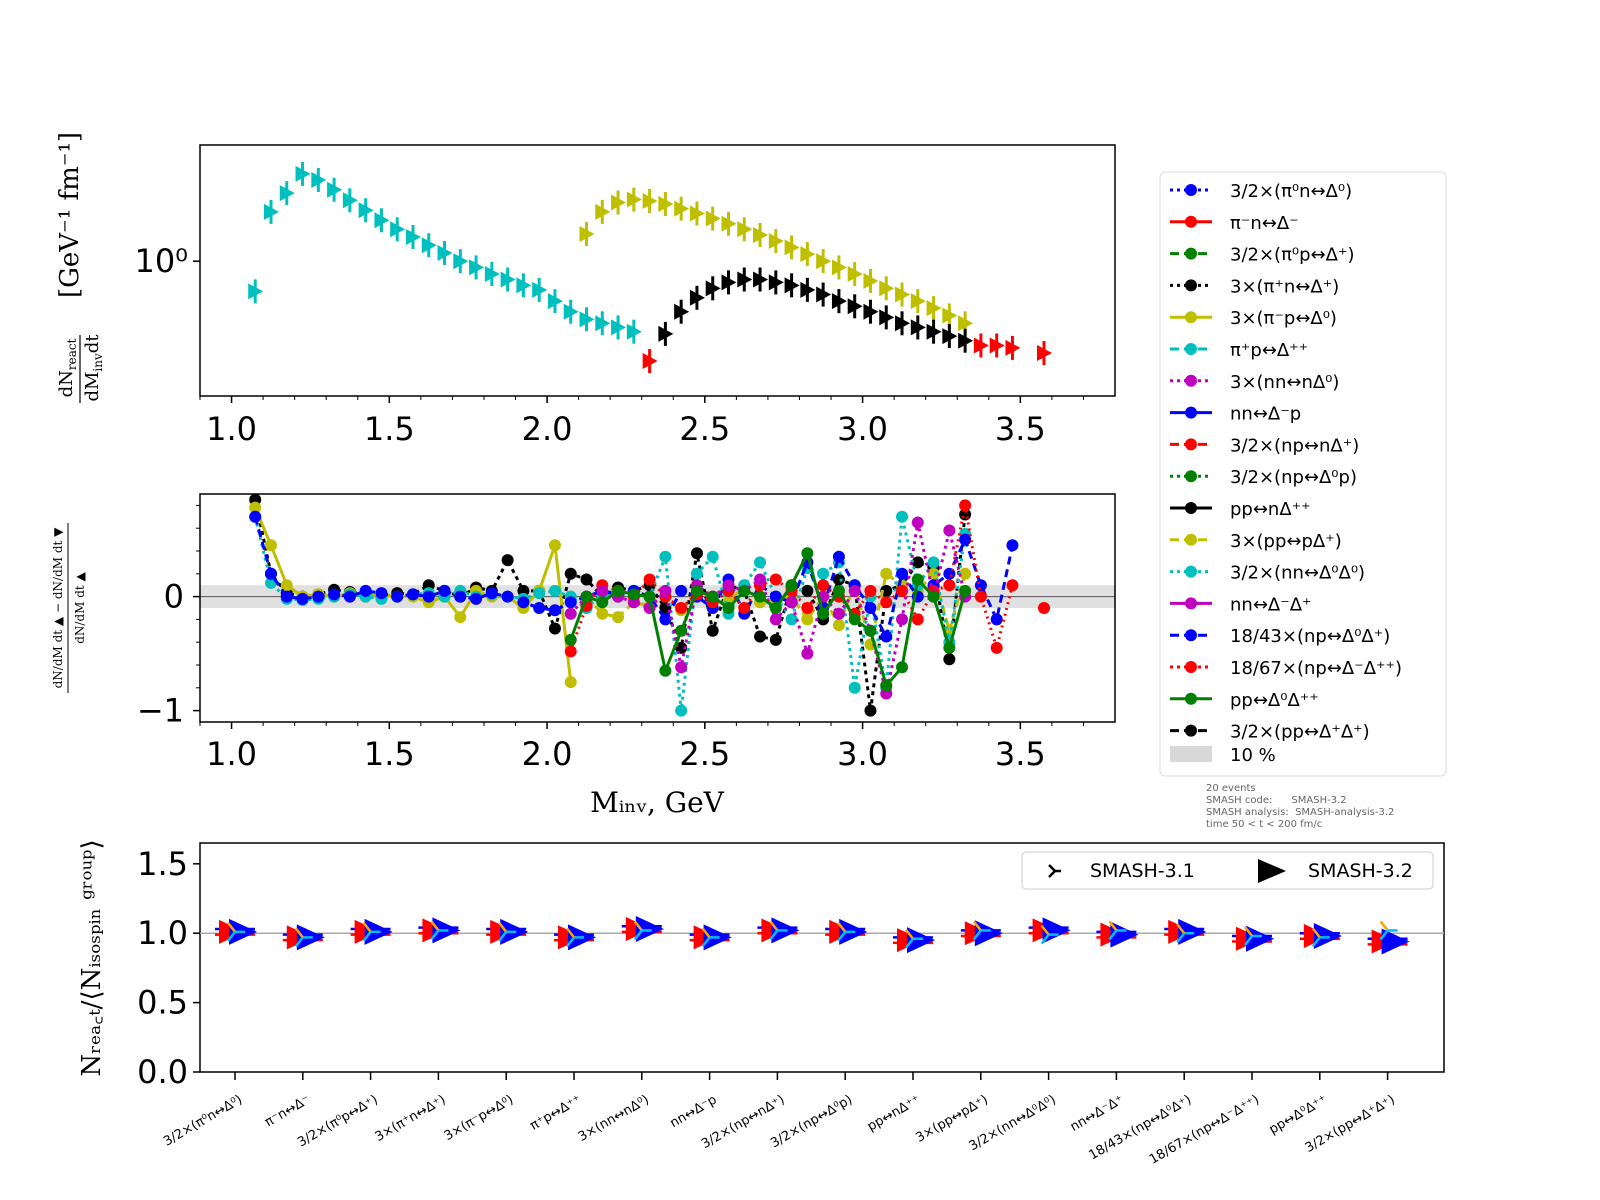 This screenshot has height=1200, width=1600. I want to click on info-time: time 50 < t < 200 fm/c, so click(1264, 824).